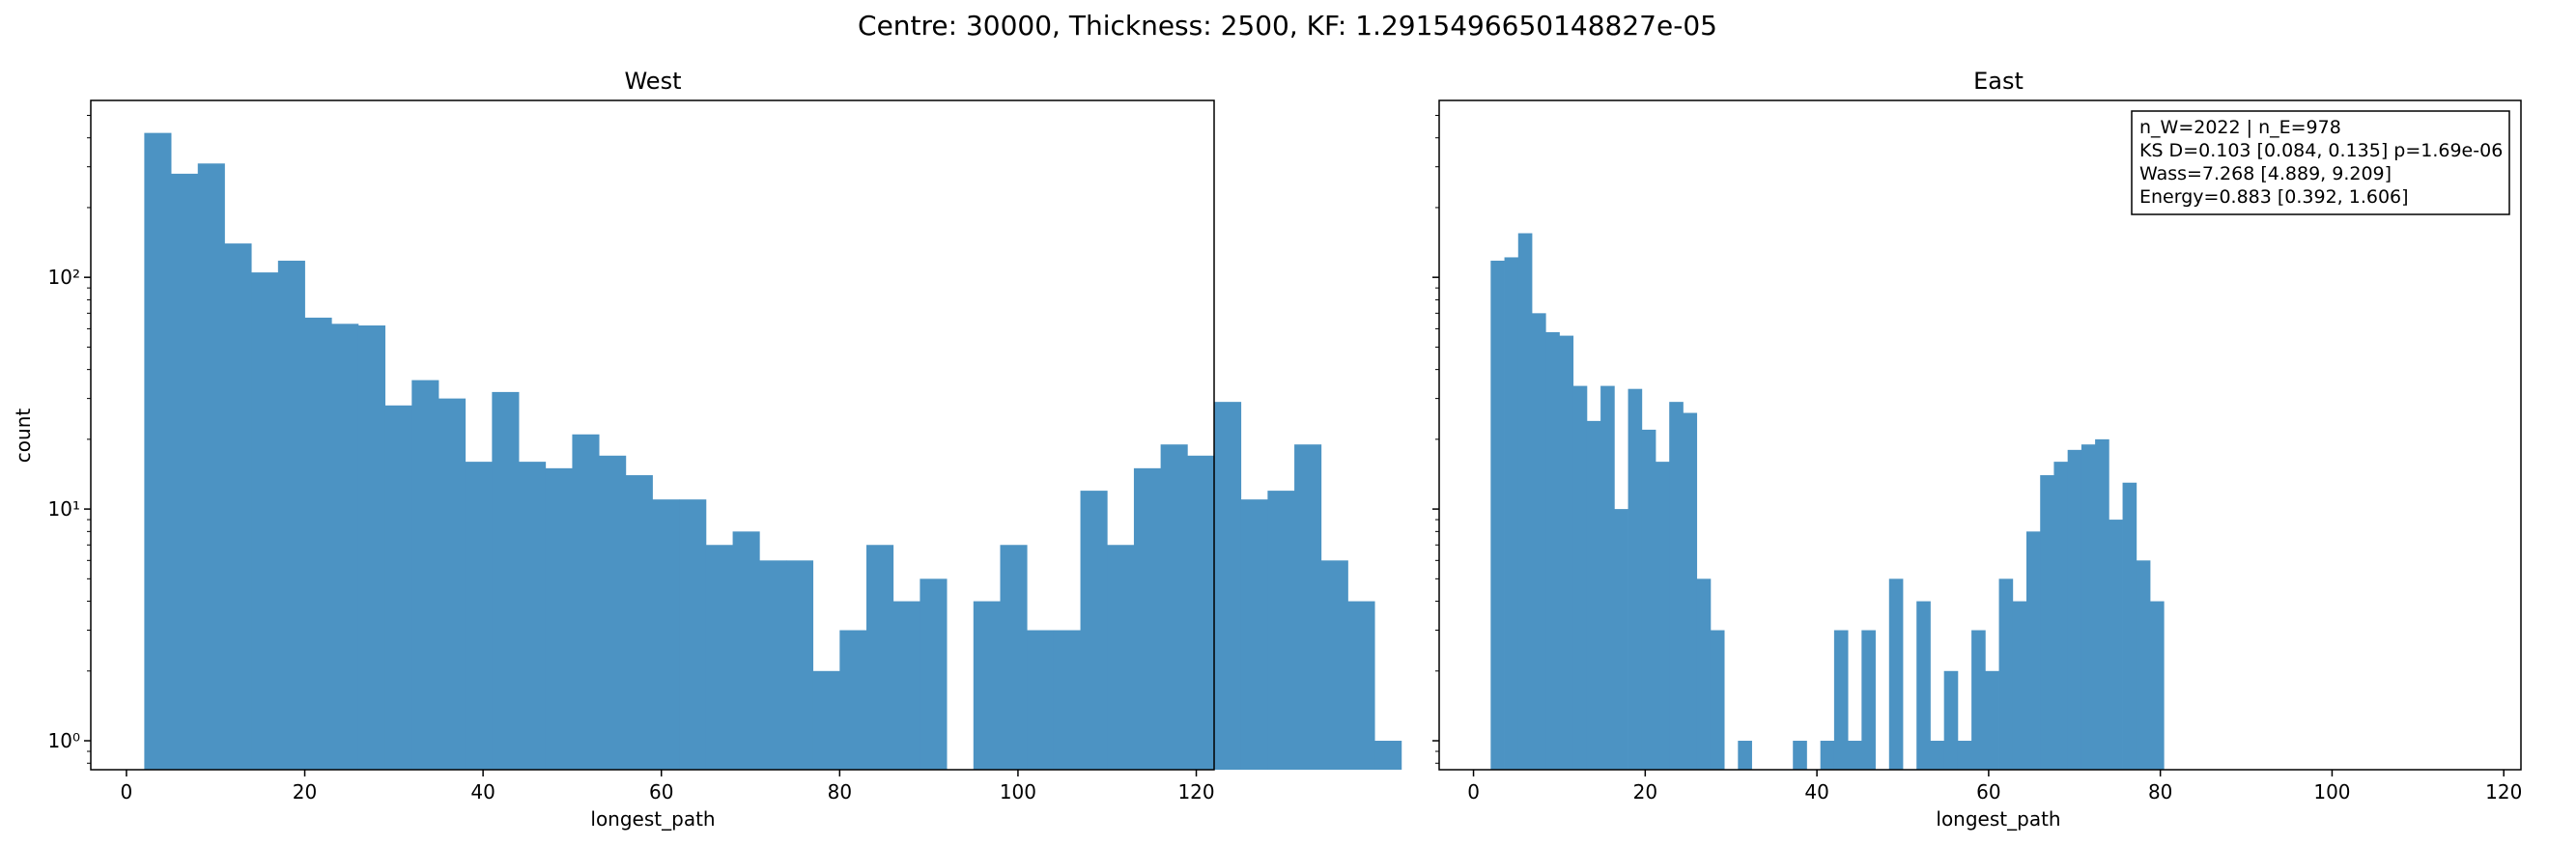 This screenshot has height=846, width=2576. I want to click on east-xlabel: longest_path, so click(1998, 819).